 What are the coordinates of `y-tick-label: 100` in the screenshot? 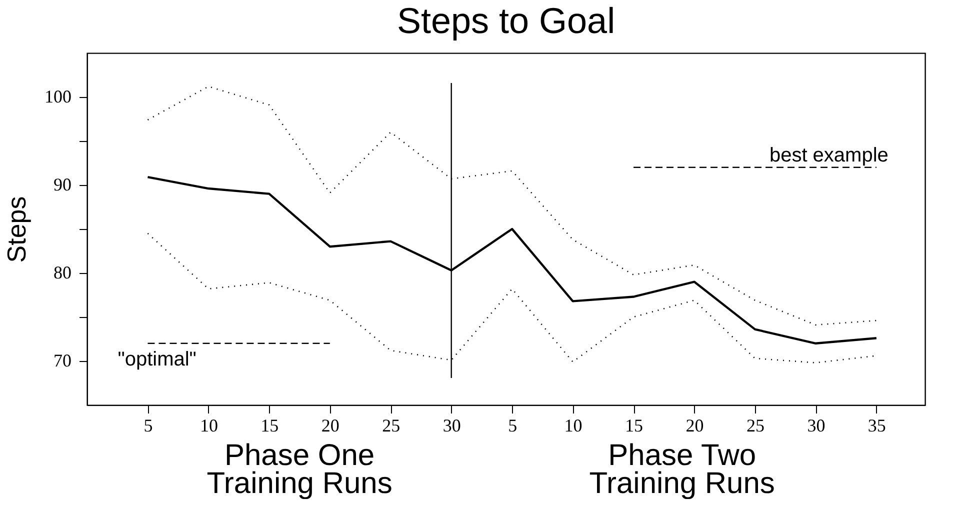 It's located at (58, 96).